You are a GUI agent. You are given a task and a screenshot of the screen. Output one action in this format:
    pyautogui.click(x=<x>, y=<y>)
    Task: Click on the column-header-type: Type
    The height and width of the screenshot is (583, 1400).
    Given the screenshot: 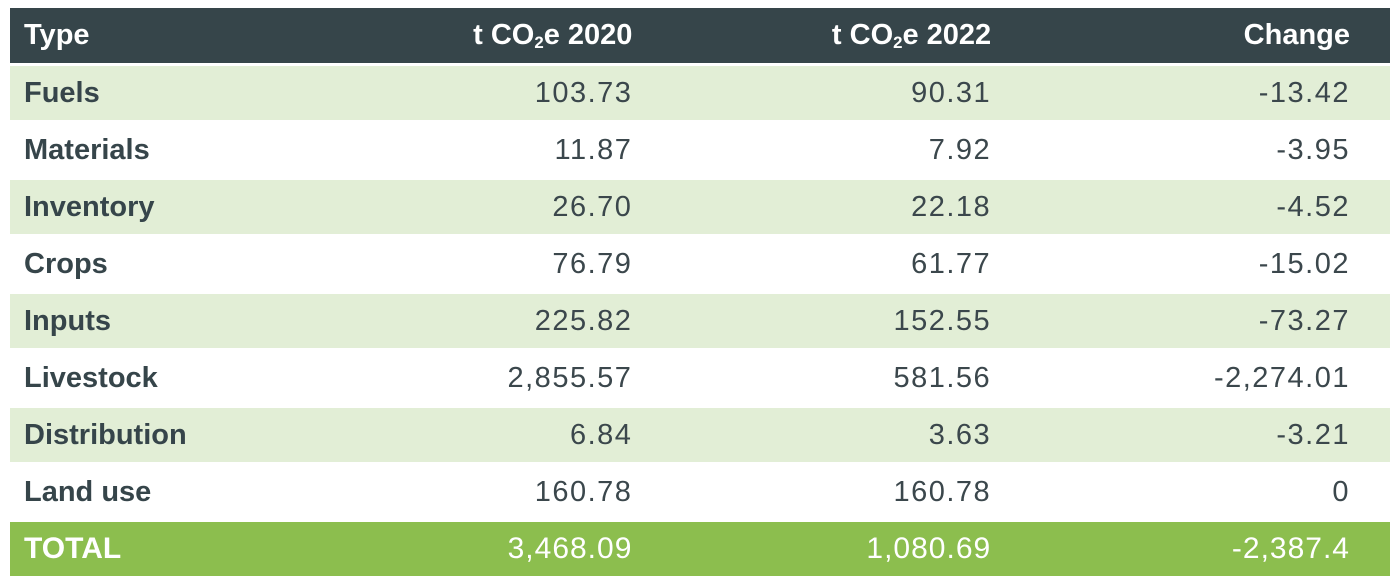 What is the action you would take?
    pyautogui.click(x=162, y=35)
    